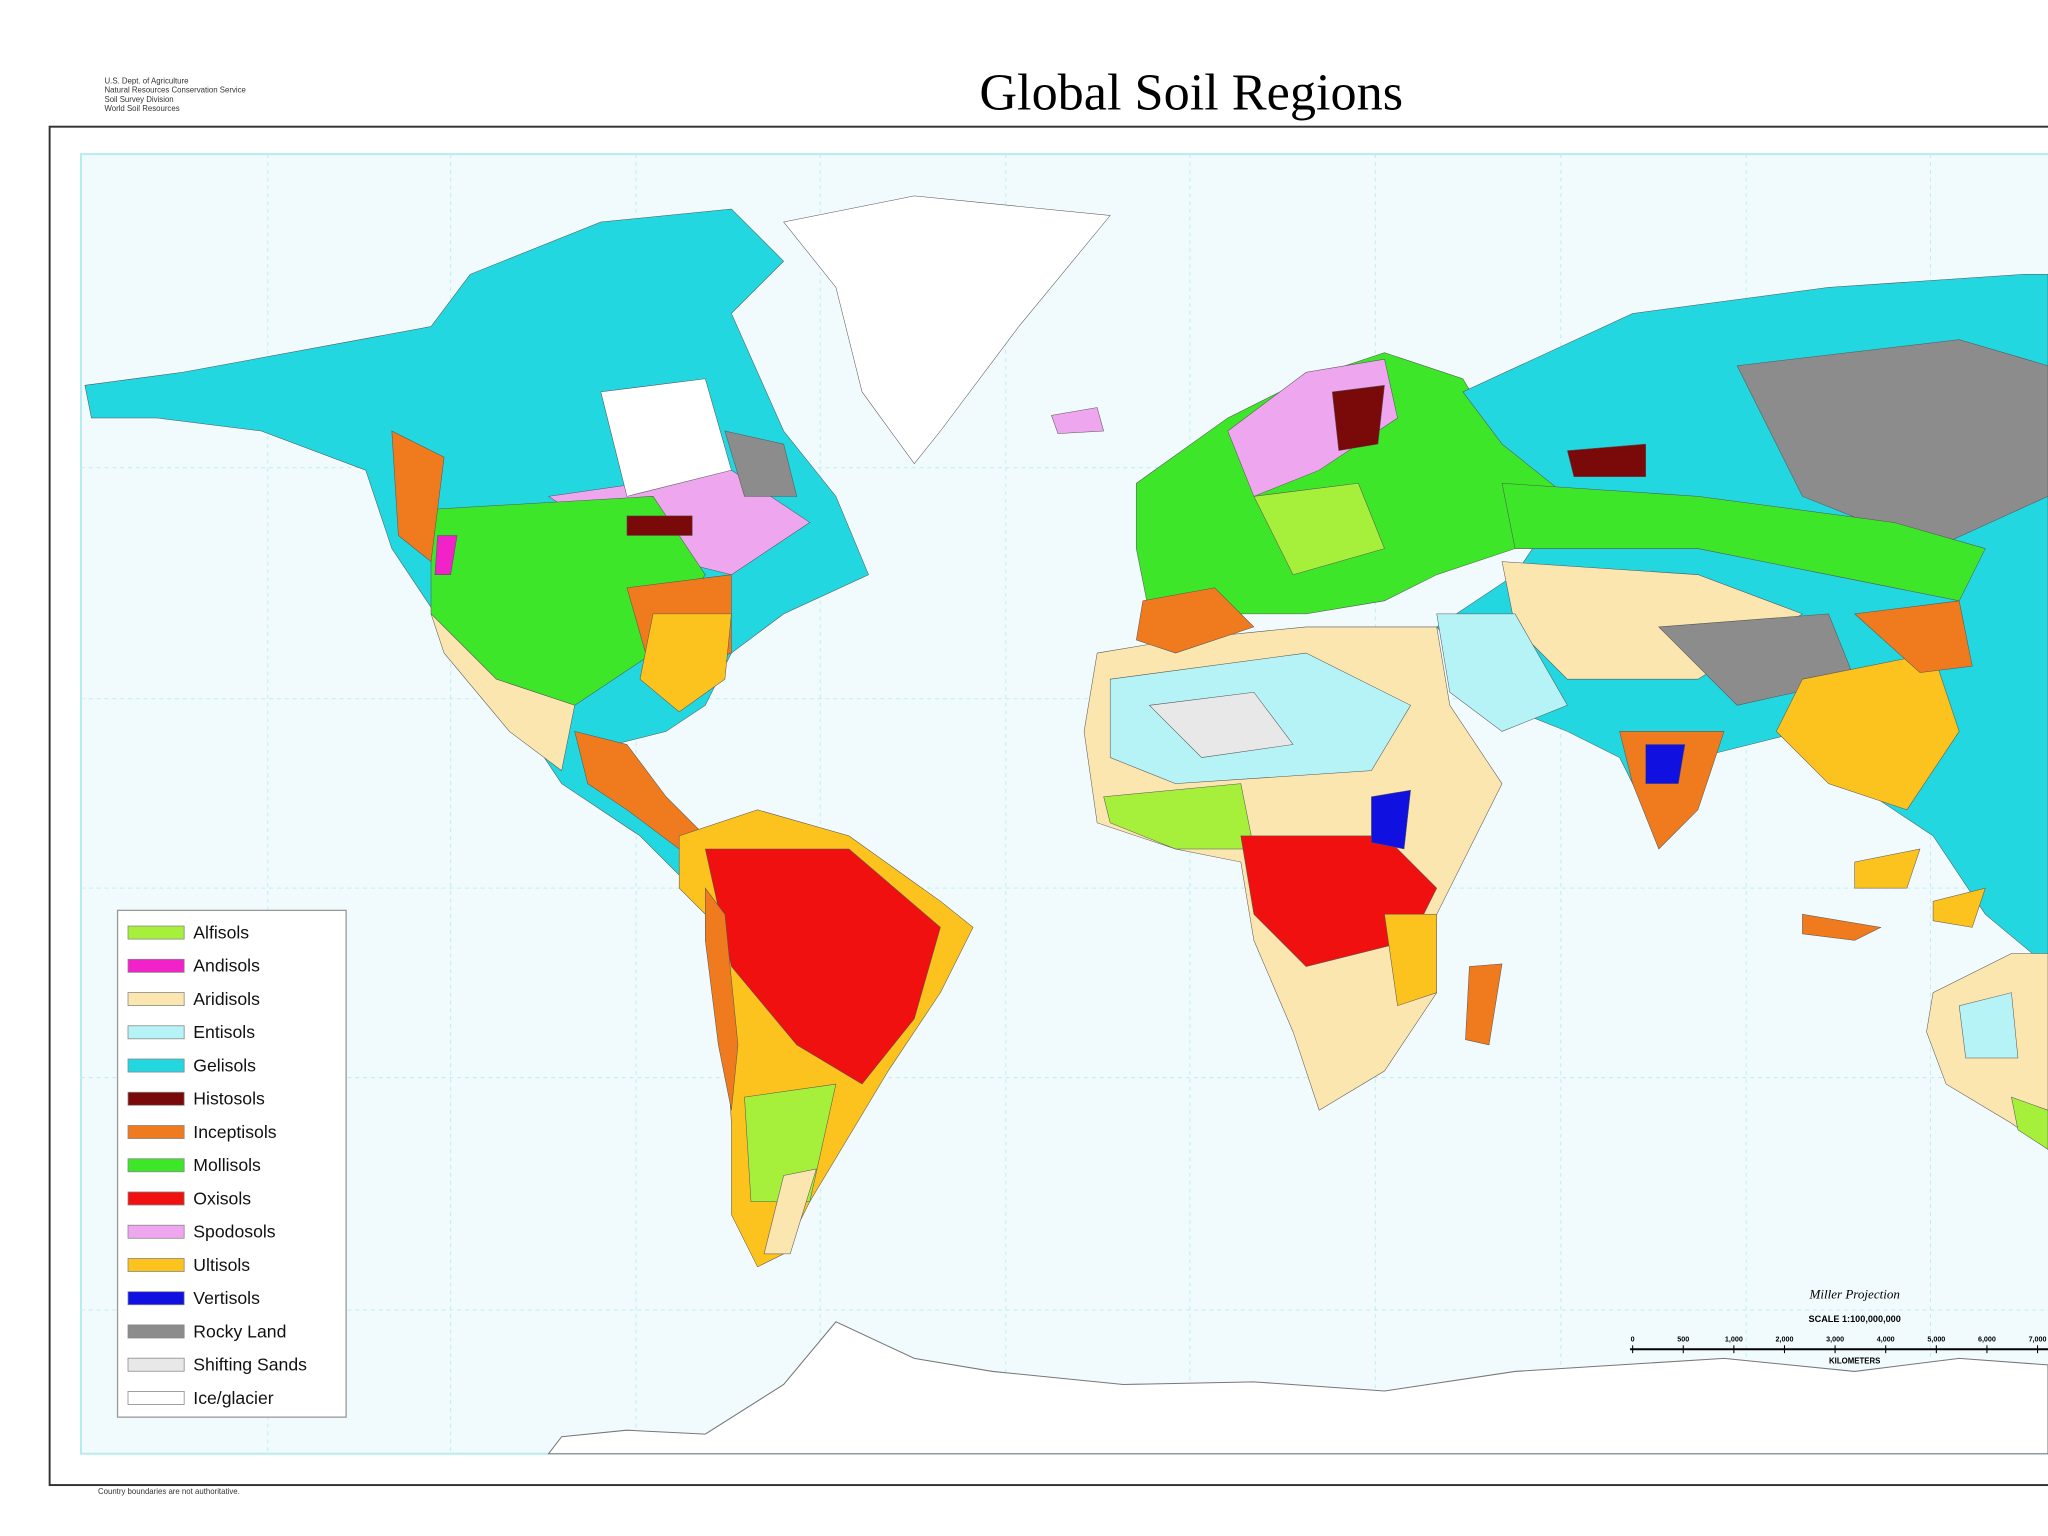  I want to click on scale-tick-label: 500, so click(1683, 1339).